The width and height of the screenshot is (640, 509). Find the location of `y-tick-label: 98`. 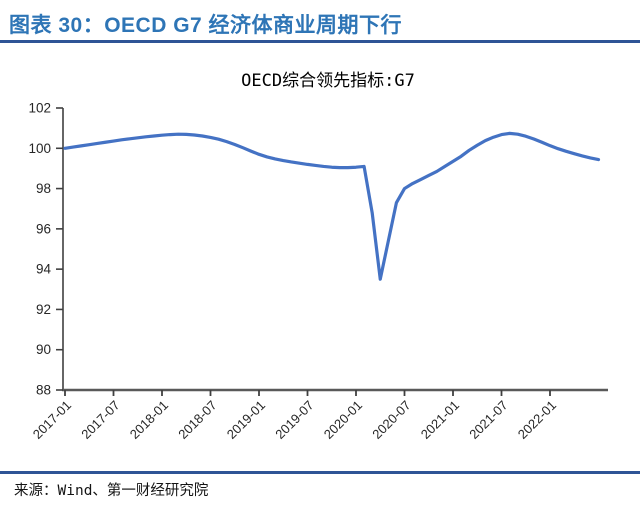

y-tick-label: 98 is located at coordinates (43, 188).